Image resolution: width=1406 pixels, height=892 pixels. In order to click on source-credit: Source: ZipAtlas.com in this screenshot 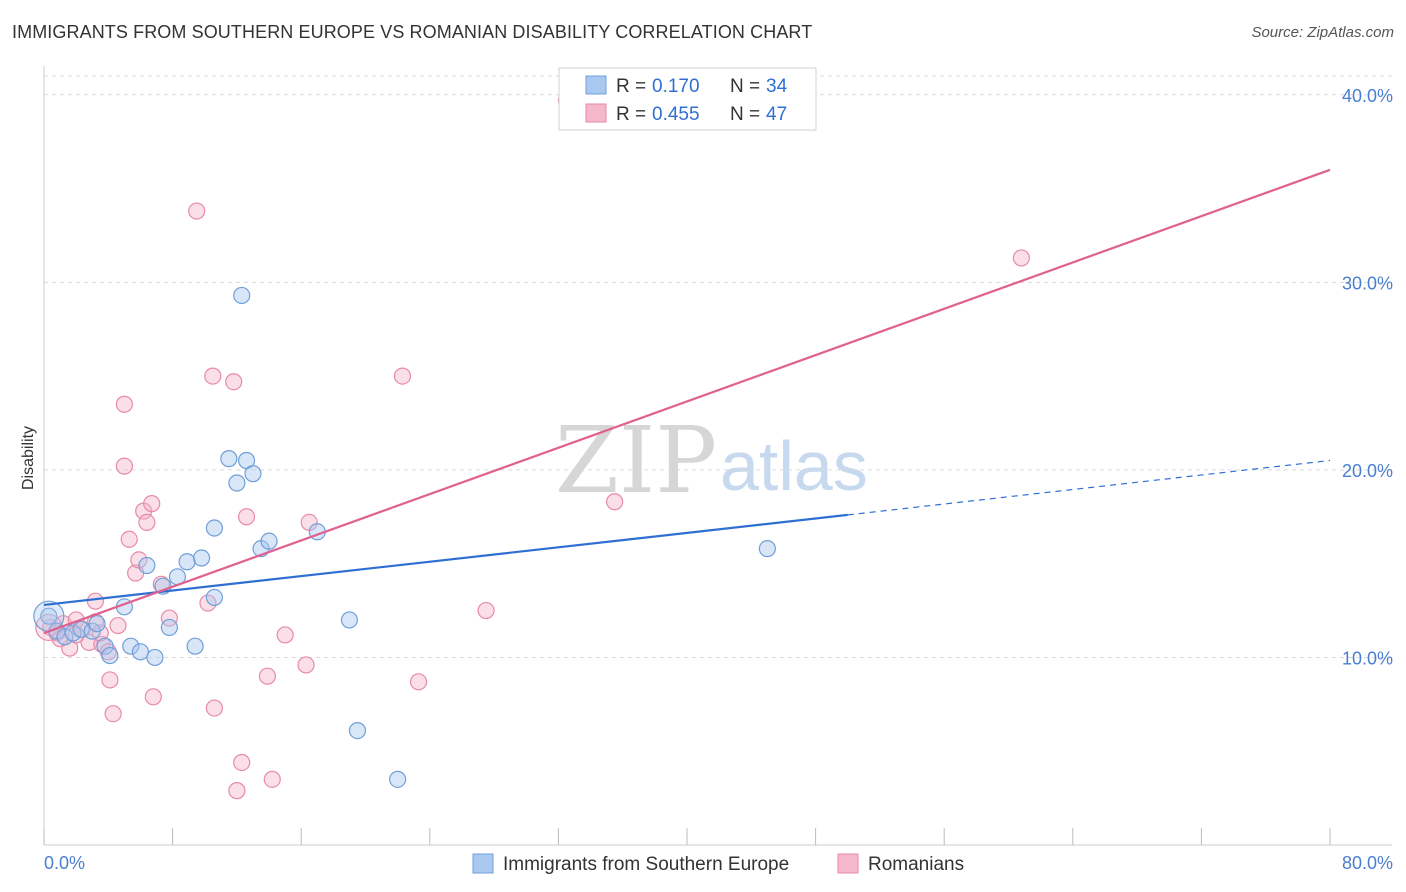, I will do `click(1322, 32)`.